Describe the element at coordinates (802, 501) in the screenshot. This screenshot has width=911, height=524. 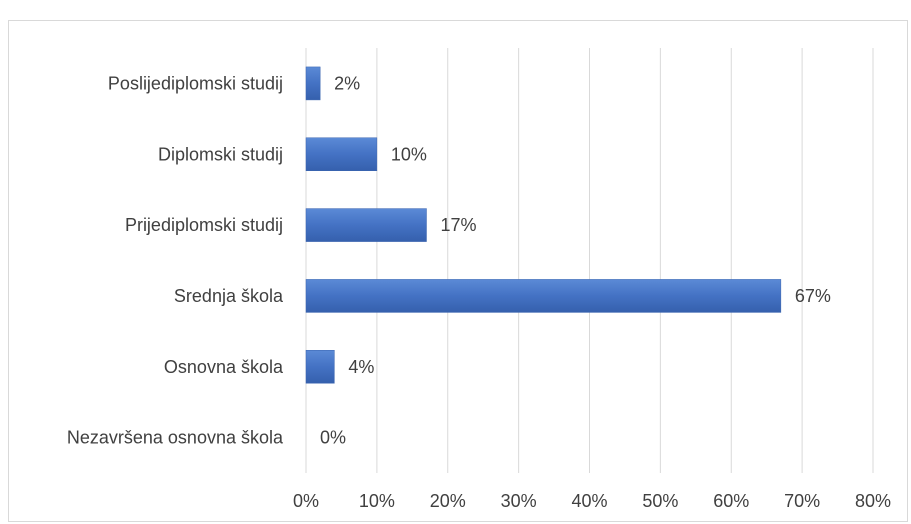
I see `x-tick-label: 70%` at that location.